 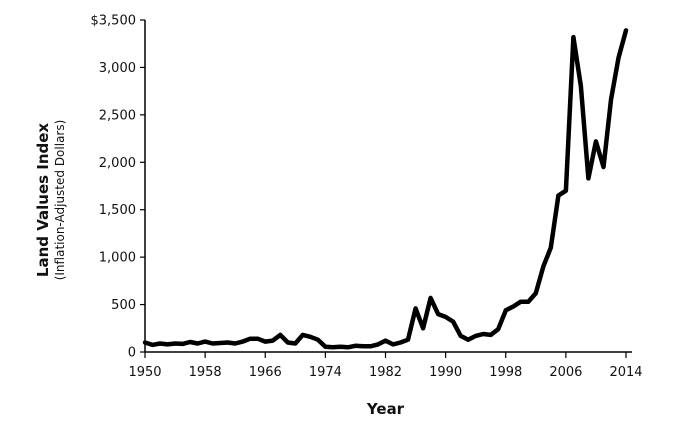 I want to click on x-axis-ticks: 1950 1958 1966 1974 1982 1990 1998 2006 2014, so click(x=385, y=366).